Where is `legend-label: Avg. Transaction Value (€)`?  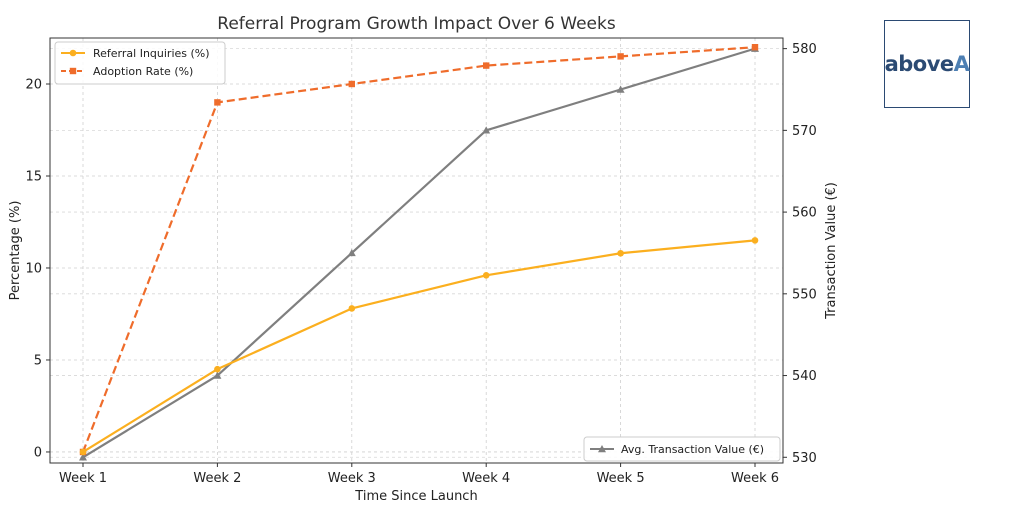
legend-label: Avg. Transaction Value (€) is located at coordinates (692, 449).